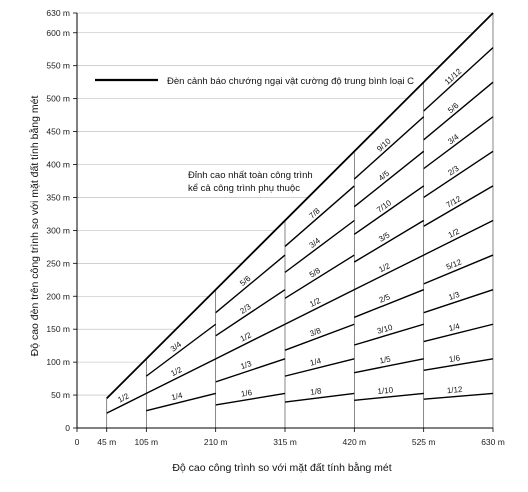 This screenshot has width=528, height=492. I want to click on y-tick-label: 550 m, so click(58, 66).